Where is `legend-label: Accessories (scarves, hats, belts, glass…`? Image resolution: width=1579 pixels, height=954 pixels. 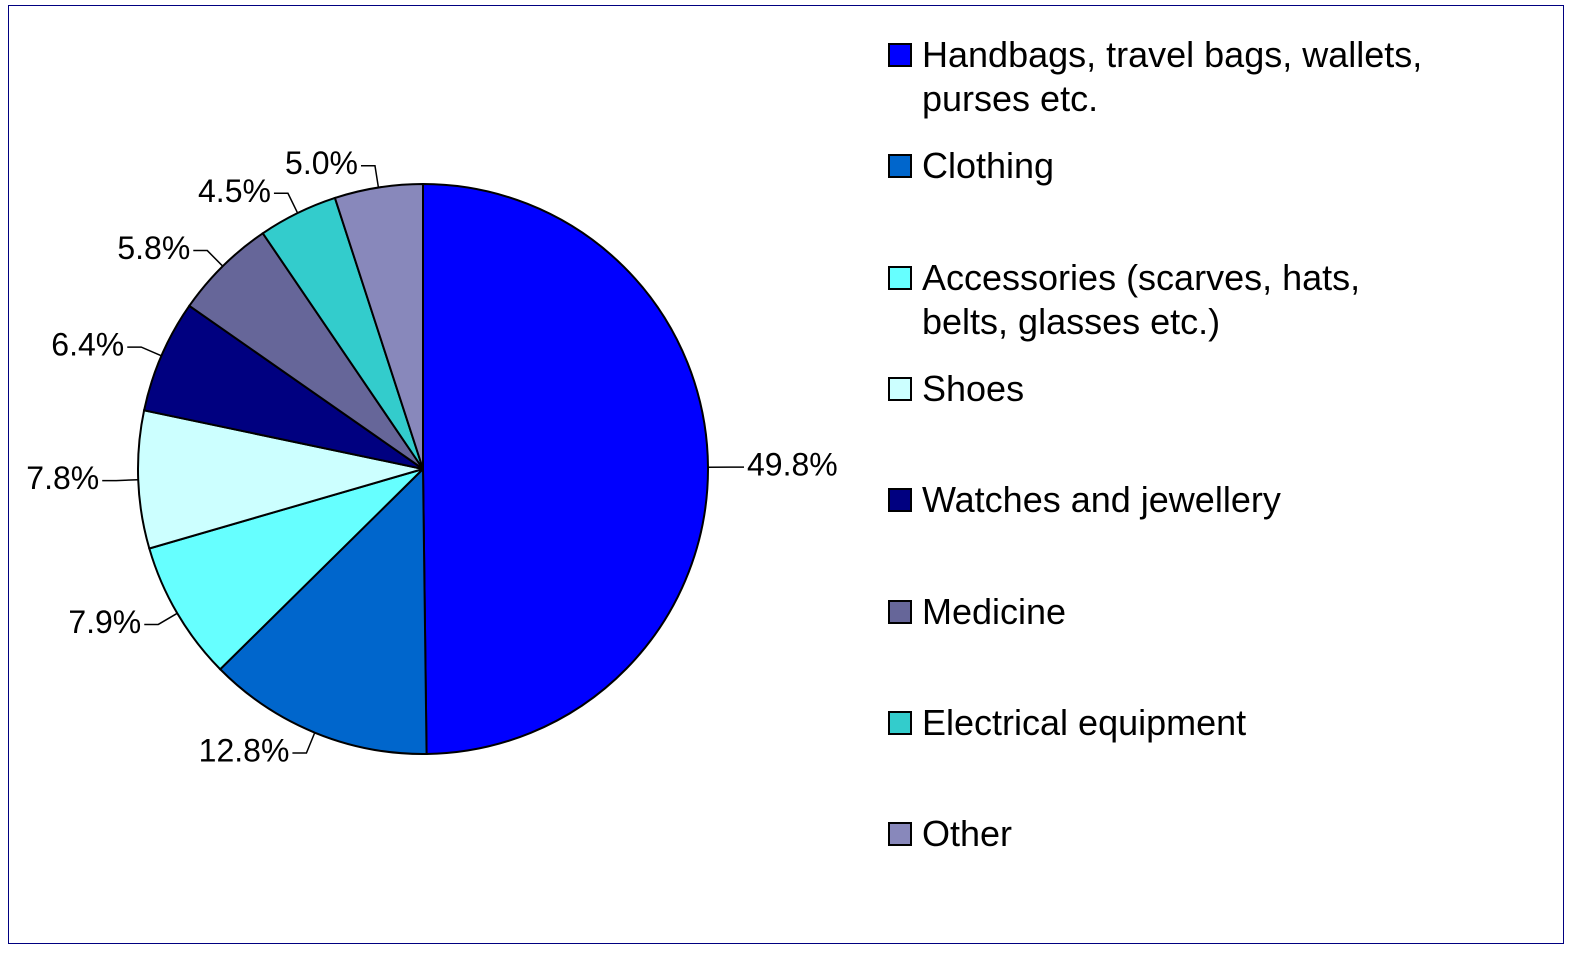
legend-label: Accessories (scarves, hats, belts, glass… is located at coordinates (1141, 299).